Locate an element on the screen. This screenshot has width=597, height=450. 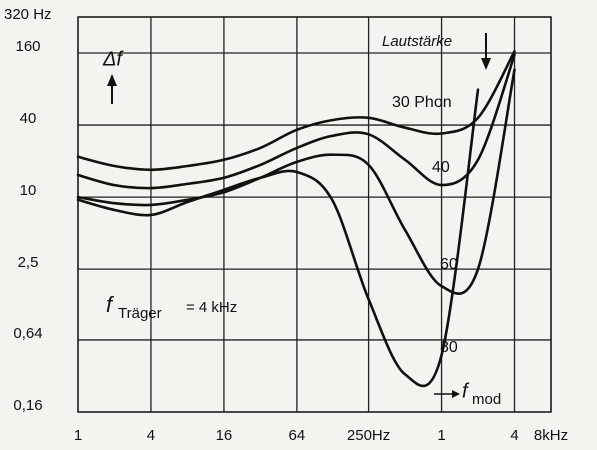
annotation: Träger is located at coordinates (140, 313).